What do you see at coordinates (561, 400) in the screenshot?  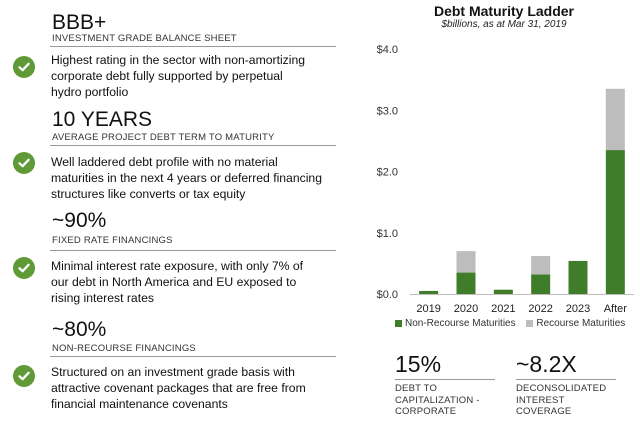 I see `stat-caption-interest-coverage: DECONSOLIDATED INTEREST COVERAGE` at bounding box center [561, 400].